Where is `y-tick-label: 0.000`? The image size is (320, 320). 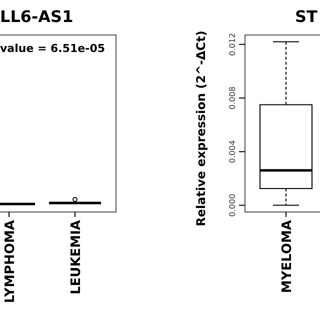
y-tick-label: 0.000 is located at coordinates (232, 205).